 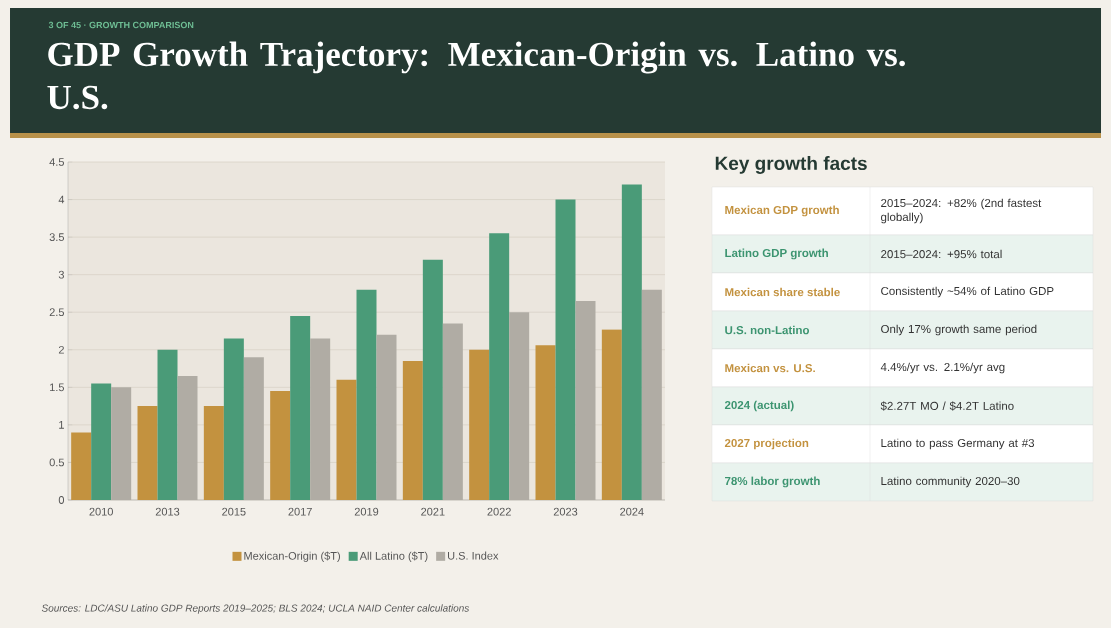 What do you see at coordinates (366, 511) in the screenshot?
I see `x-tick-label: 2019` at bounding box center [366, 511].